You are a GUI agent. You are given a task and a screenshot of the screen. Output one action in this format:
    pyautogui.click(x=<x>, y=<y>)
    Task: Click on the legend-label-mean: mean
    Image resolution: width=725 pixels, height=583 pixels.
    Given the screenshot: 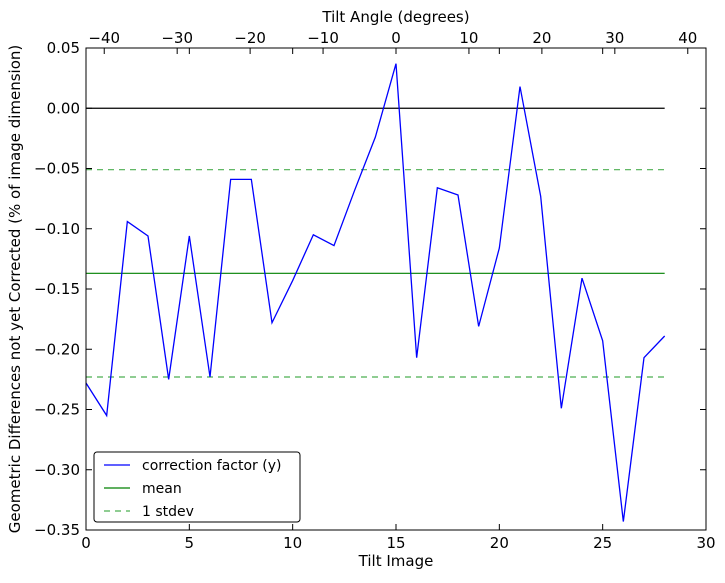 What is the action you would take?
    pyautogui.click(x=162, y=489)
    